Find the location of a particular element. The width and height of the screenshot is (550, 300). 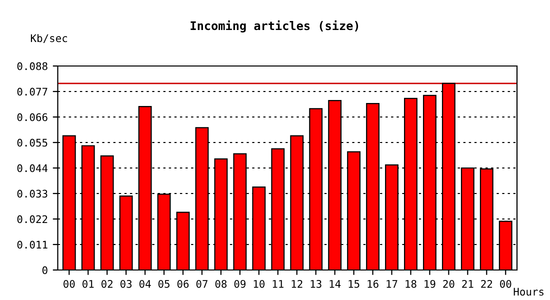

chart-title: Incoming articles (size) is located at coordinates (274, 26).